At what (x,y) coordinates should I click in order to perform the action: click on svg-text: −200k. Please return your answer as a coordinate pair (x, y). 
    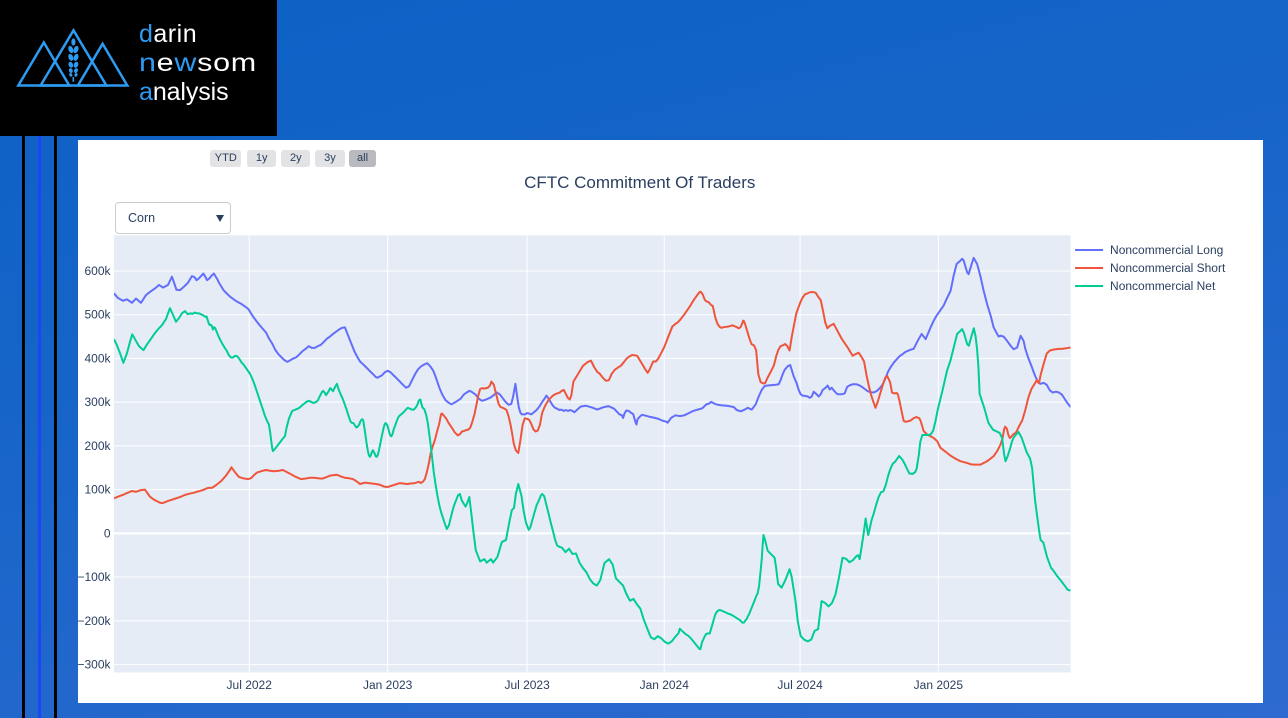
    Looking at the image, I should click on (94, 620).